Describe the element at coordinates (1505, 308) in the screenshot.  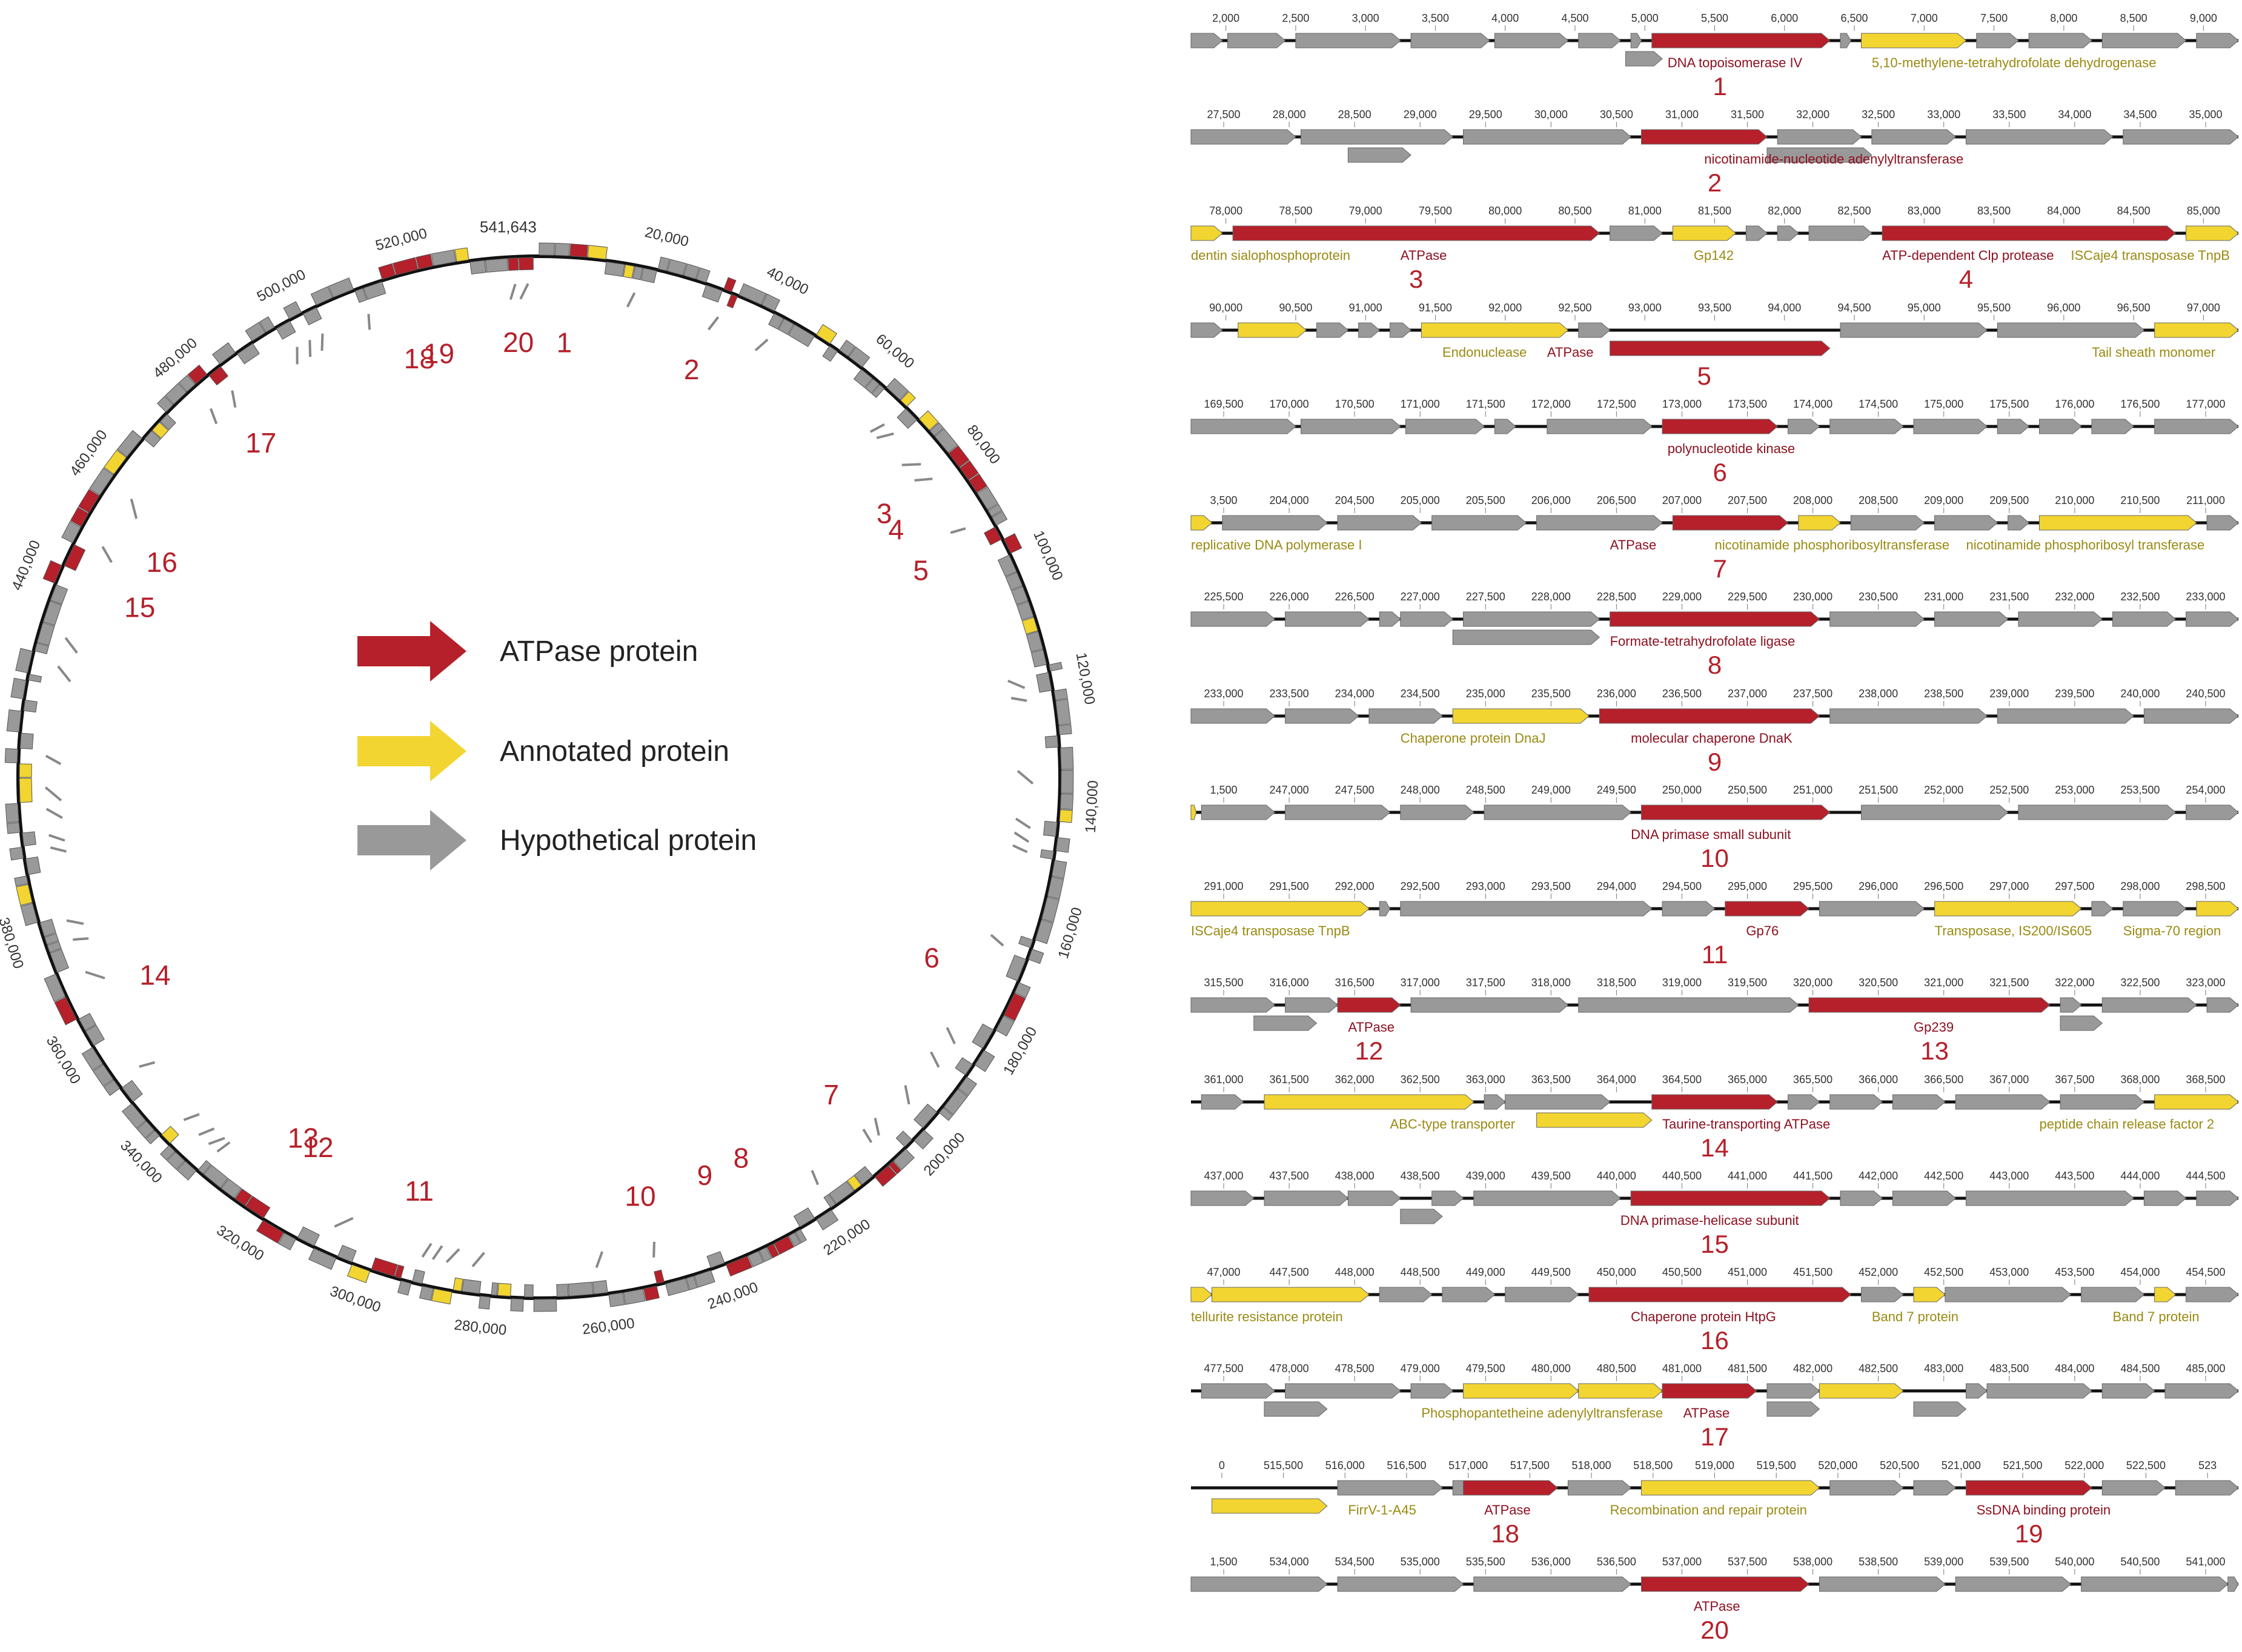
I see `axis-tick-label: 92,000` at that location.